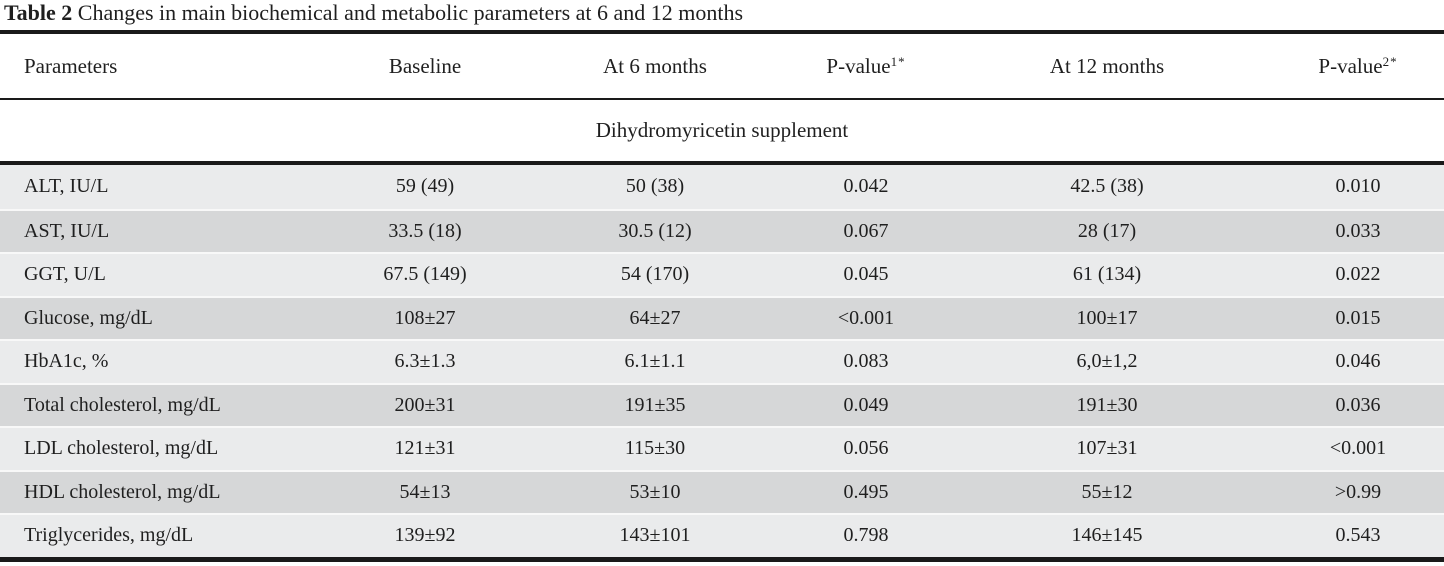  What do you see at coordinates (1358, 186) in the screenshot?
I see `value-cell: 0.010` at bounding box center [1358, 186].